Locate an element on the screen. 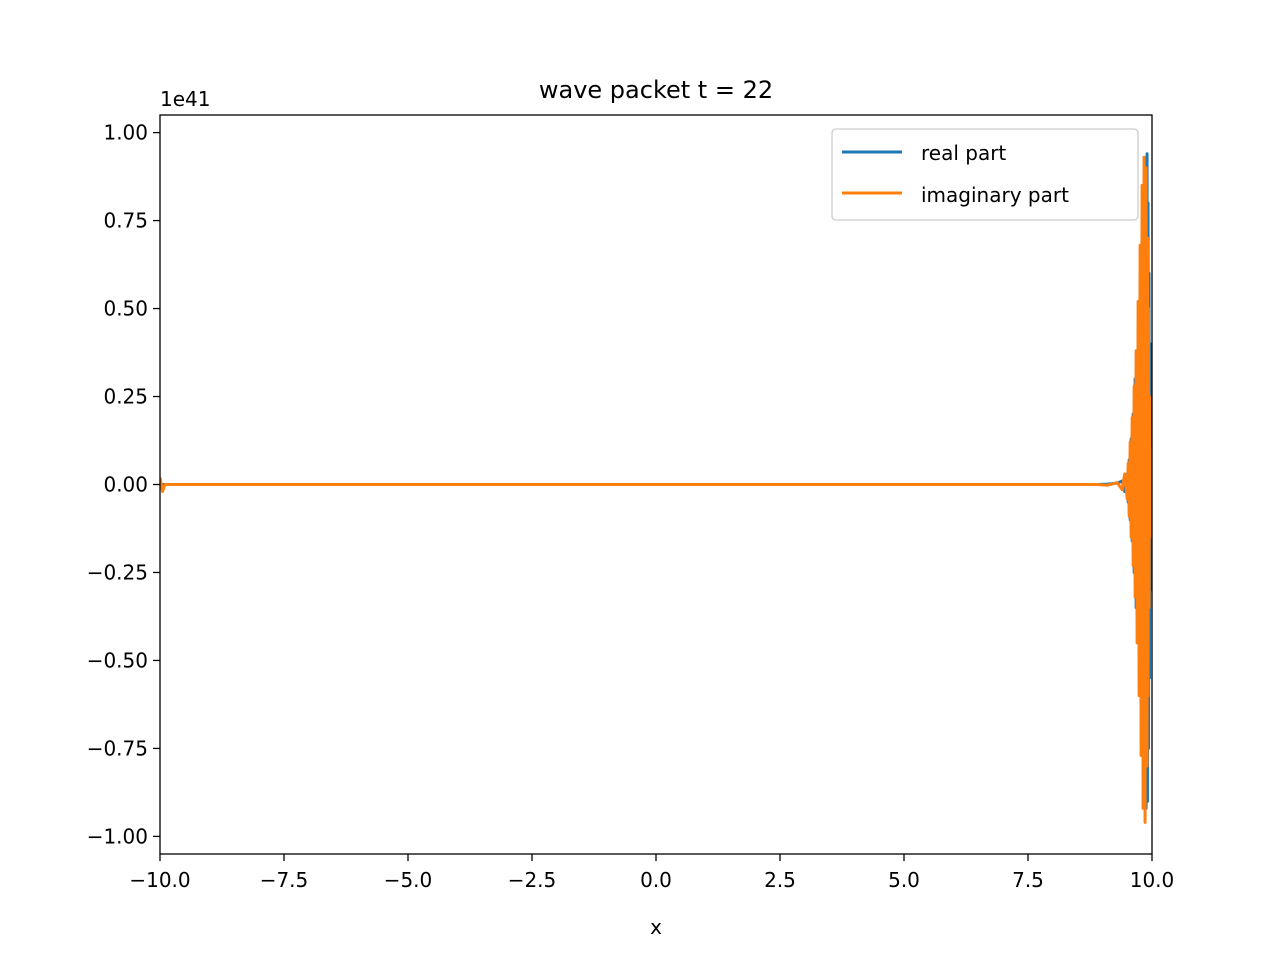 The width and height of the screenshot is (1280, 960). y-tick-label: 0.25 is located at coordinates (125, 397).